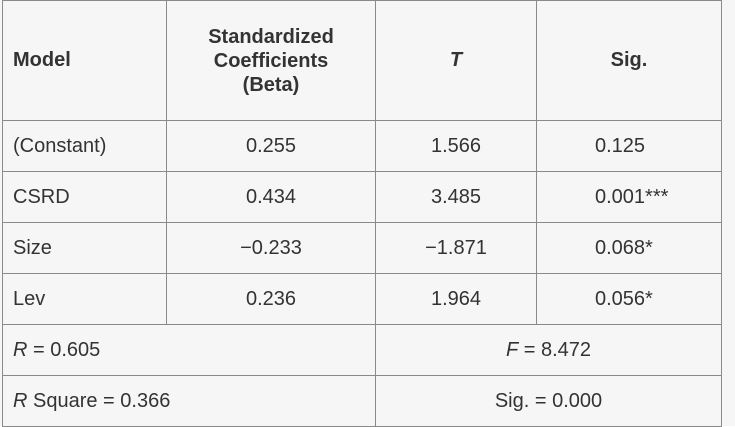  What do you see at coordinates (84, 146) in the screenshot?
I see `cell: (Constant)` at bounding box center [84, 146].